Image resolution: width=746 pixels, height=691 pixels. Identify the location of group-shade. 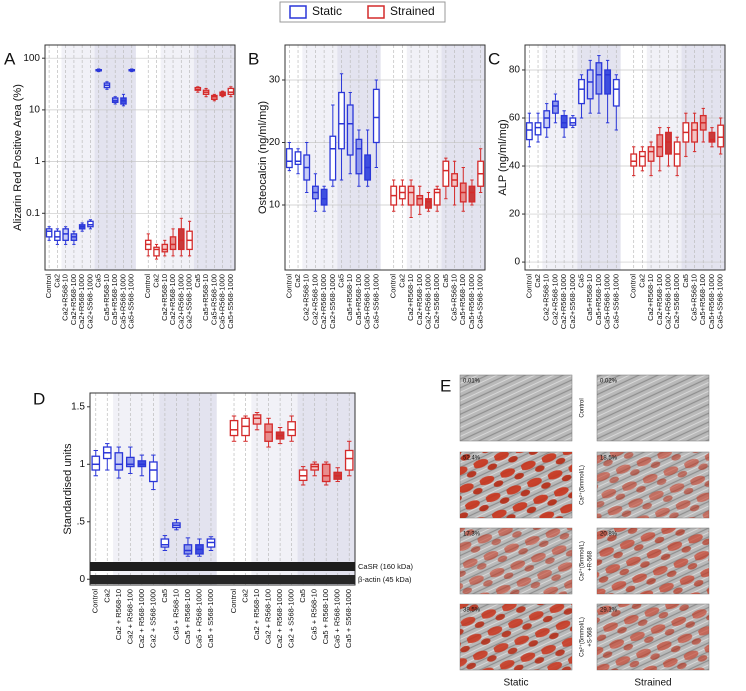
(560, 157).